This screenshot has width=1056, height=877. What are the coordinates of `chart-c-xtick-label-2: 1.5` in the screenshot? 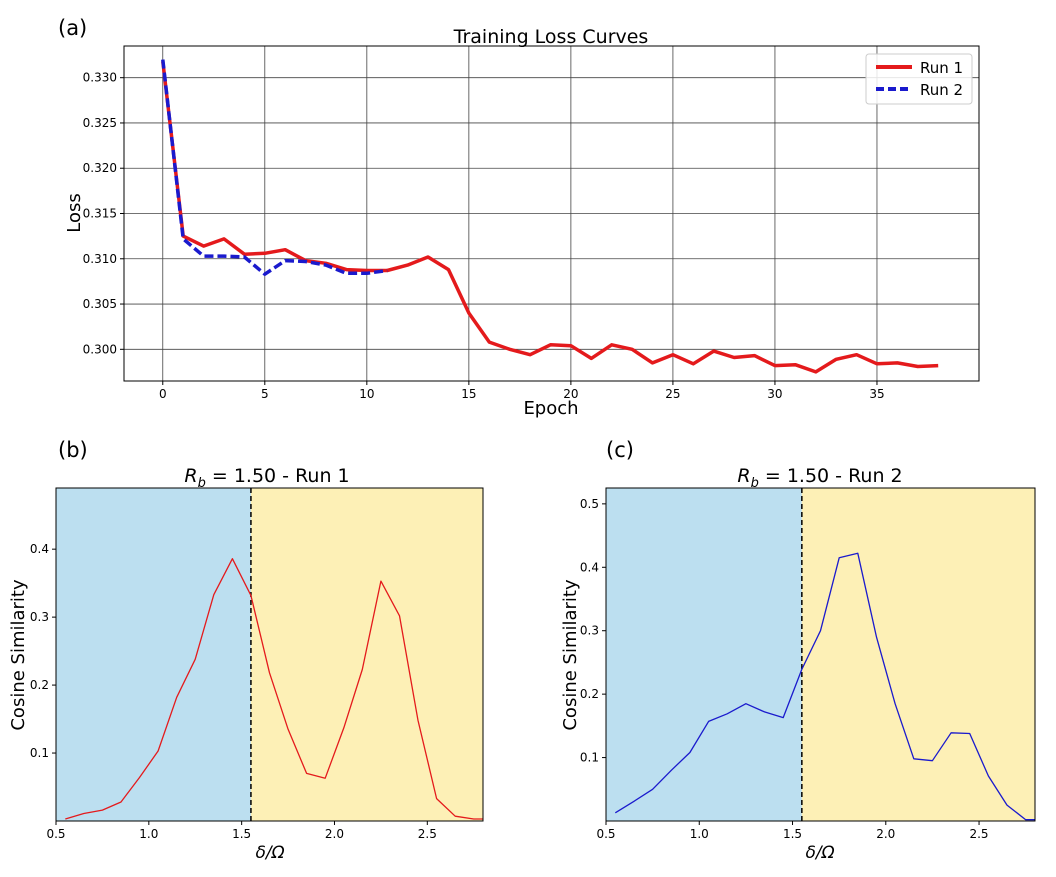 It's located at (792, 834).